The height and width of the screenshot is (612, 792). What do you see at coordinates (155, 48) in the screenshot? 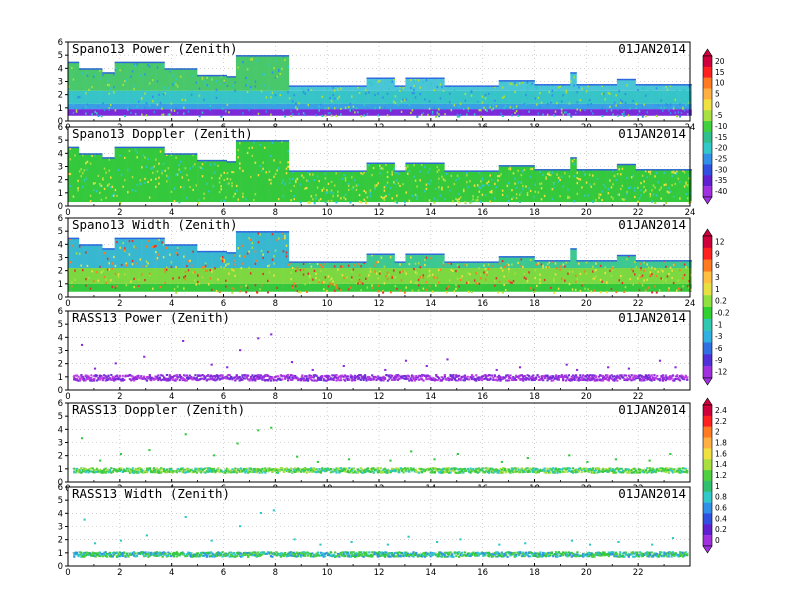
I see `panel-title: Spano13 Power (Zenith)` at bounding box center [155, 48].